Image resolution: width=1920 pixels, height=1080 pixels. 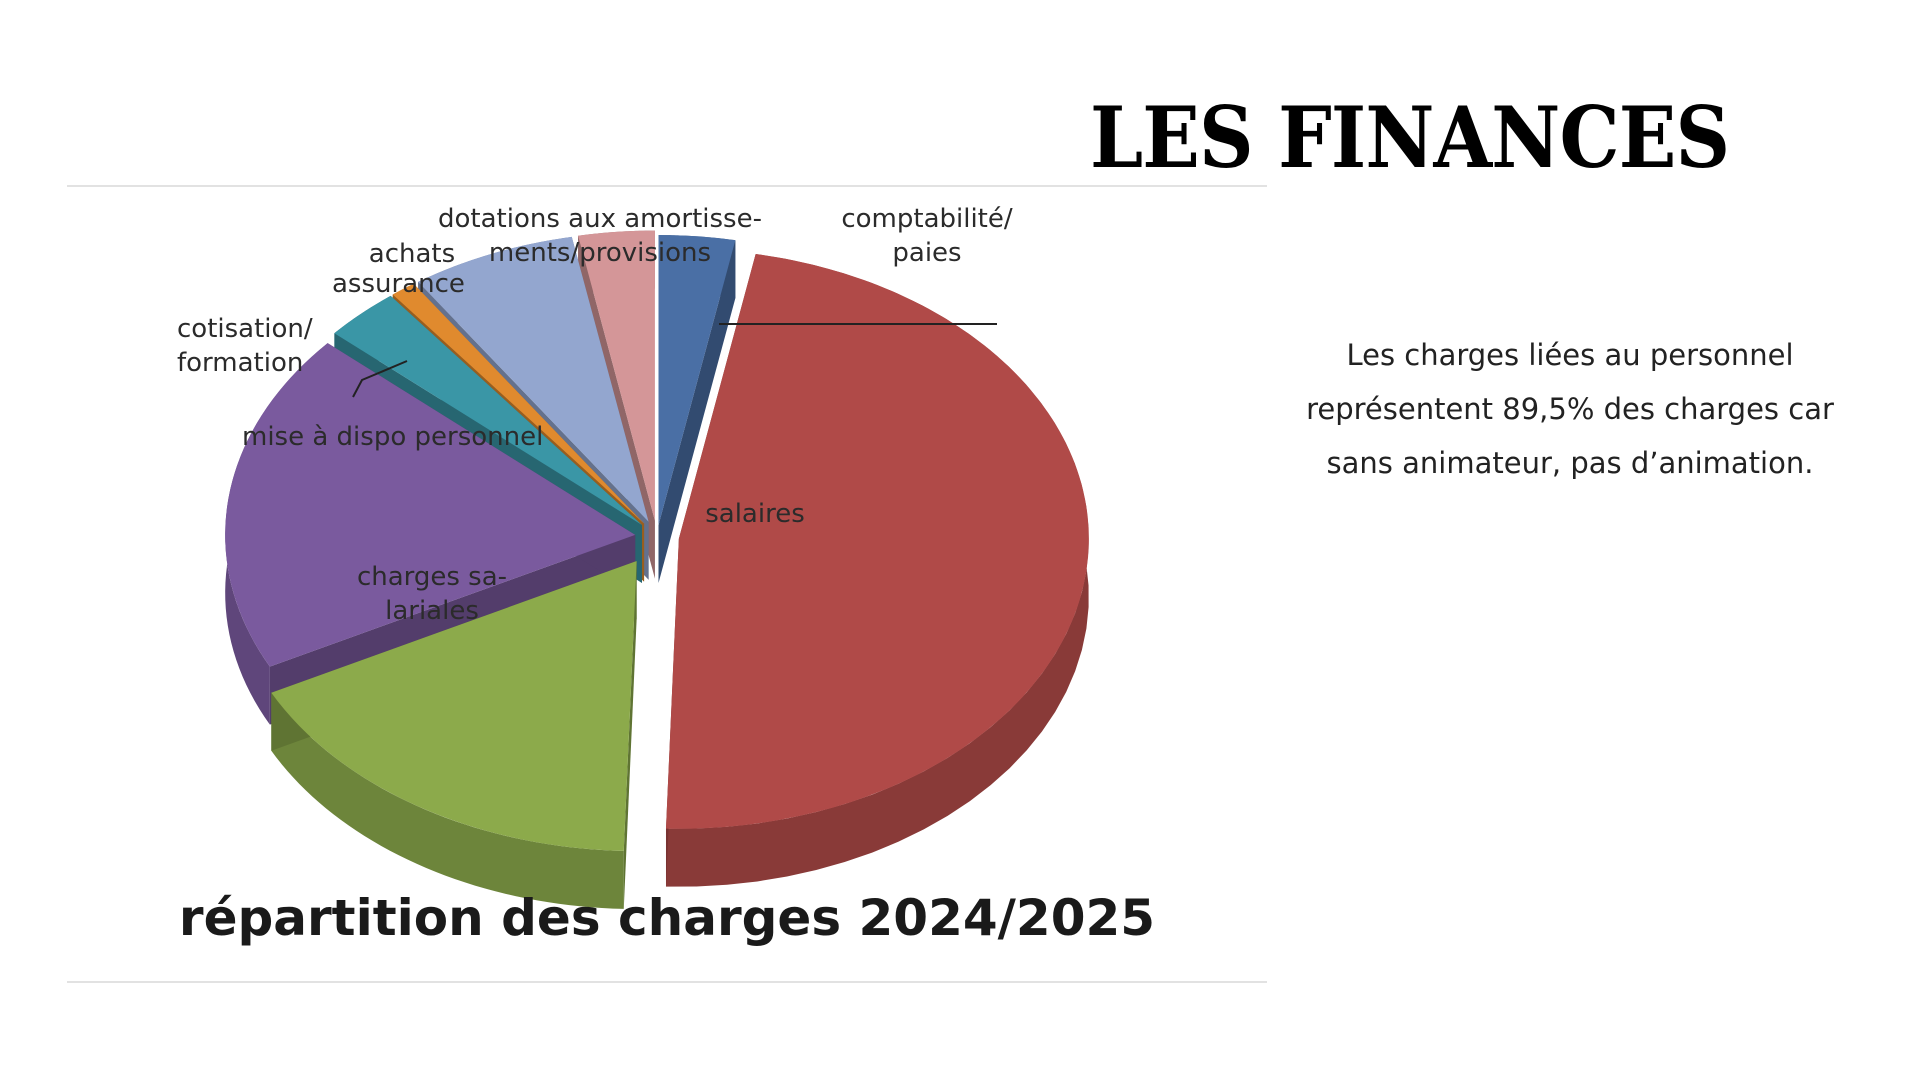 What do you see at coordinates (447, 800) in the screenshot?
I see `pie-slice-rim-charges-salariales` at bounding box center [447, 800].